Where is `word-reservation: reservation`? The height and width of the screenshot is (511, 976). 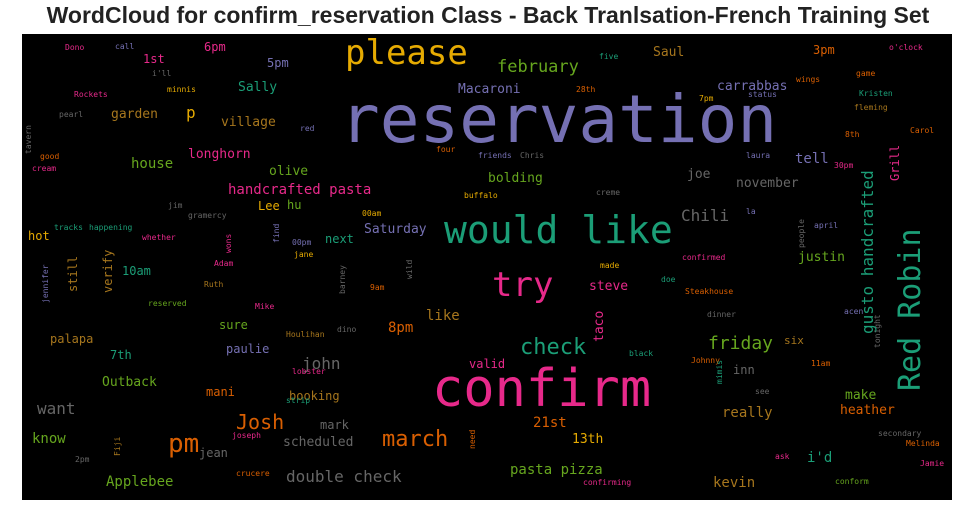 word-reservation: reservation is located at coordinates (558, 119).